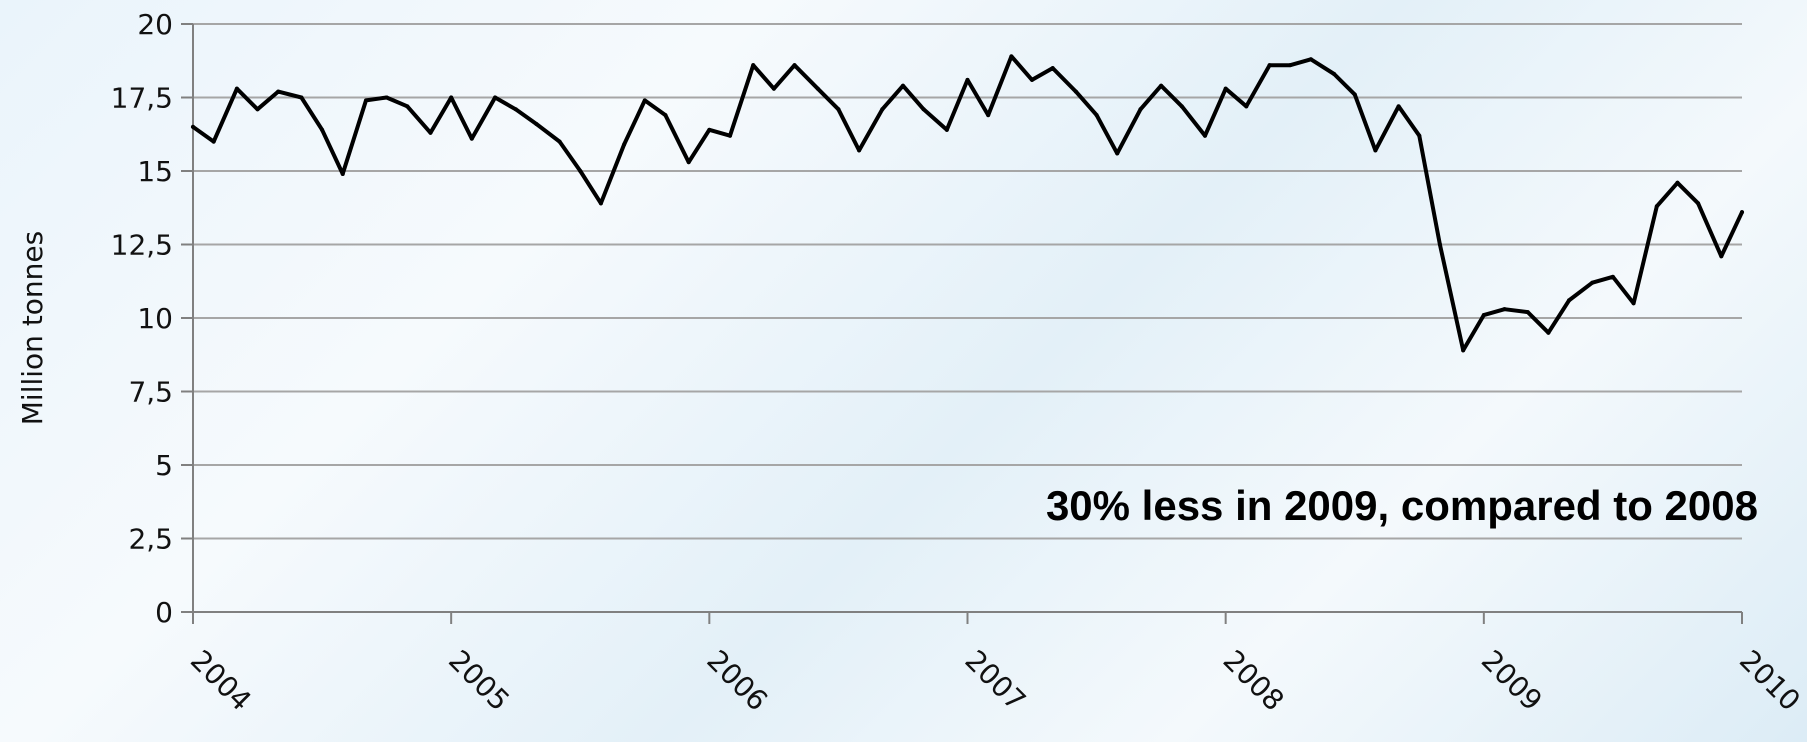 The image size is (1807, 742). Describe the element at coordinates (150, 539) in the screenshot. I see `y-tick-label: 2,5` at that location.